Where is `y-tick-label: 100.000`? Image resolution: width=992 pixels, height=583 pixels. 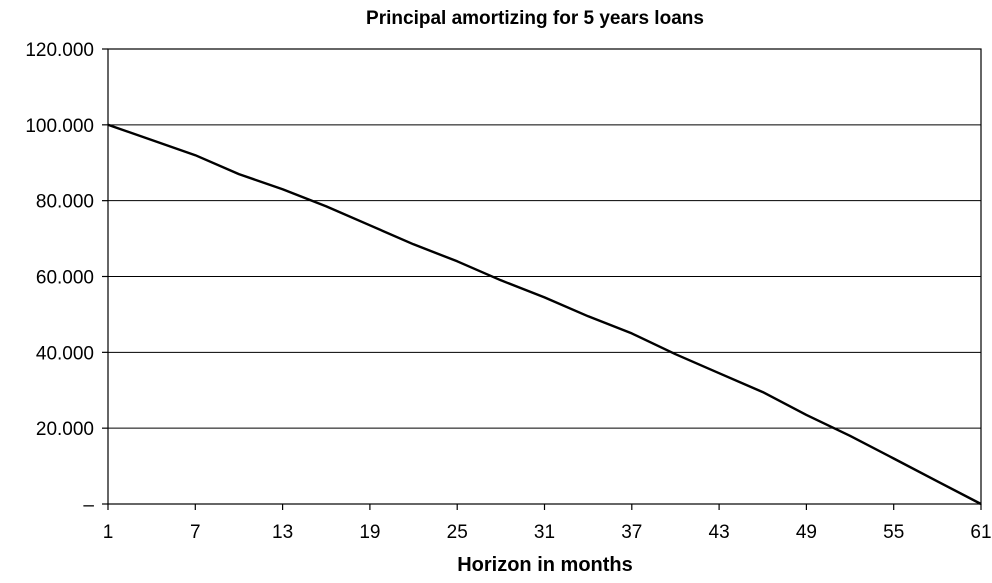 y-tick-label: 100.000 is located at coordinates (59, 126).